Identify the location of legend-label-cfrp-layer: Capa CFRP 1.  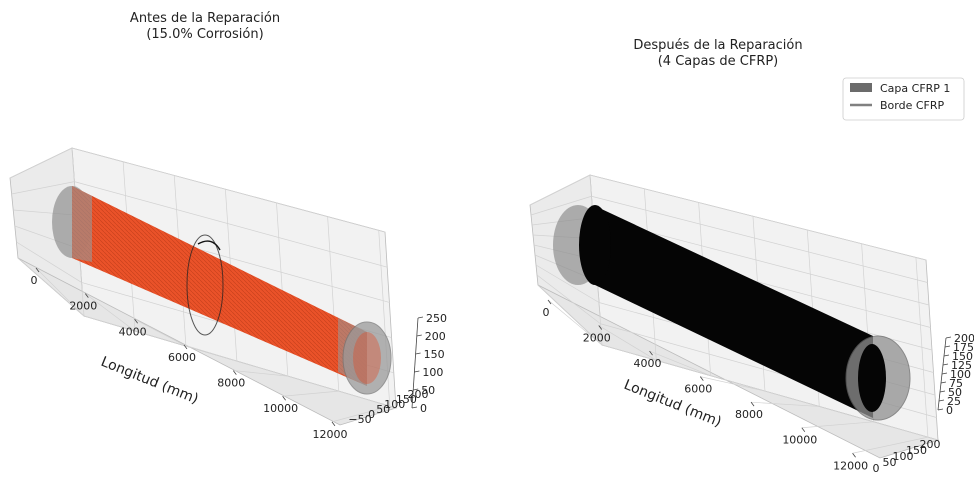
(915, 88).